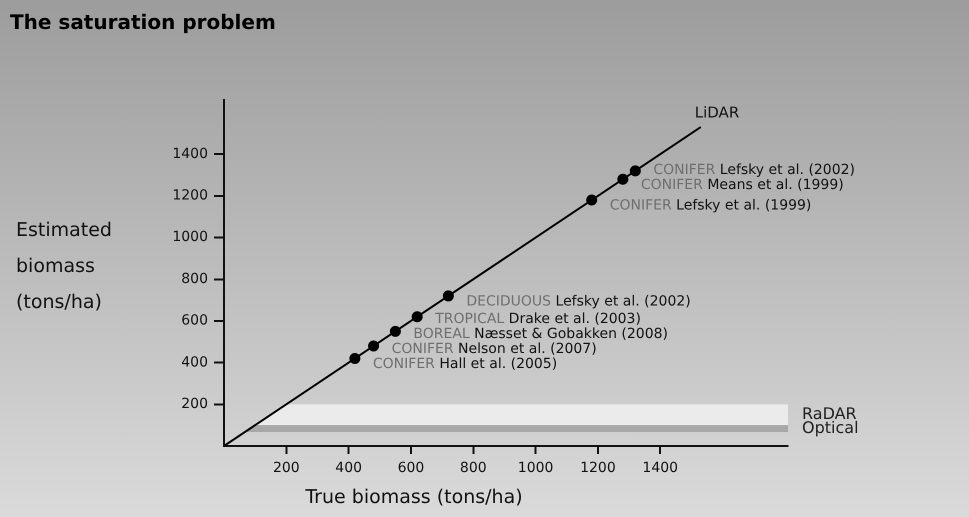 Image resolution: width=969 pixels, height=517 pixels. What do you see at coordinates (64, 266) in the screenshot?
I see `y-axis-title: Estimated biomass (tons/ha)` at bounding box center [64, 266].